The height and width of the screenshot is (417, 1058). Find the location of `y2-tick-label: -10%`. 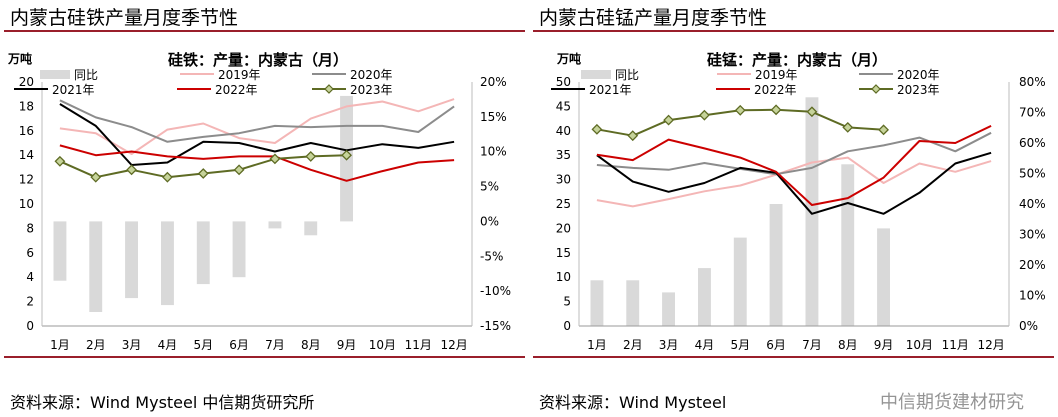

y2-tick-label: -10% is located at coordinates (495, 291).